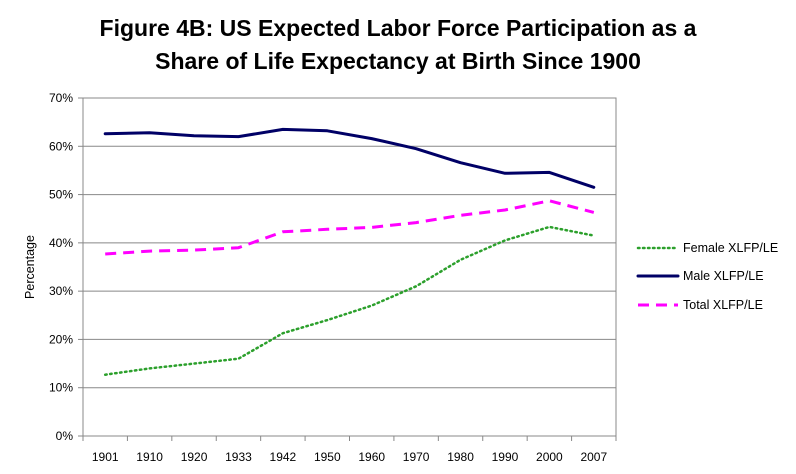  What do you see at coordinates (549, 457) in the screenshot?
I see `x-tick-label: 2000` at bounding box center [549, 457].